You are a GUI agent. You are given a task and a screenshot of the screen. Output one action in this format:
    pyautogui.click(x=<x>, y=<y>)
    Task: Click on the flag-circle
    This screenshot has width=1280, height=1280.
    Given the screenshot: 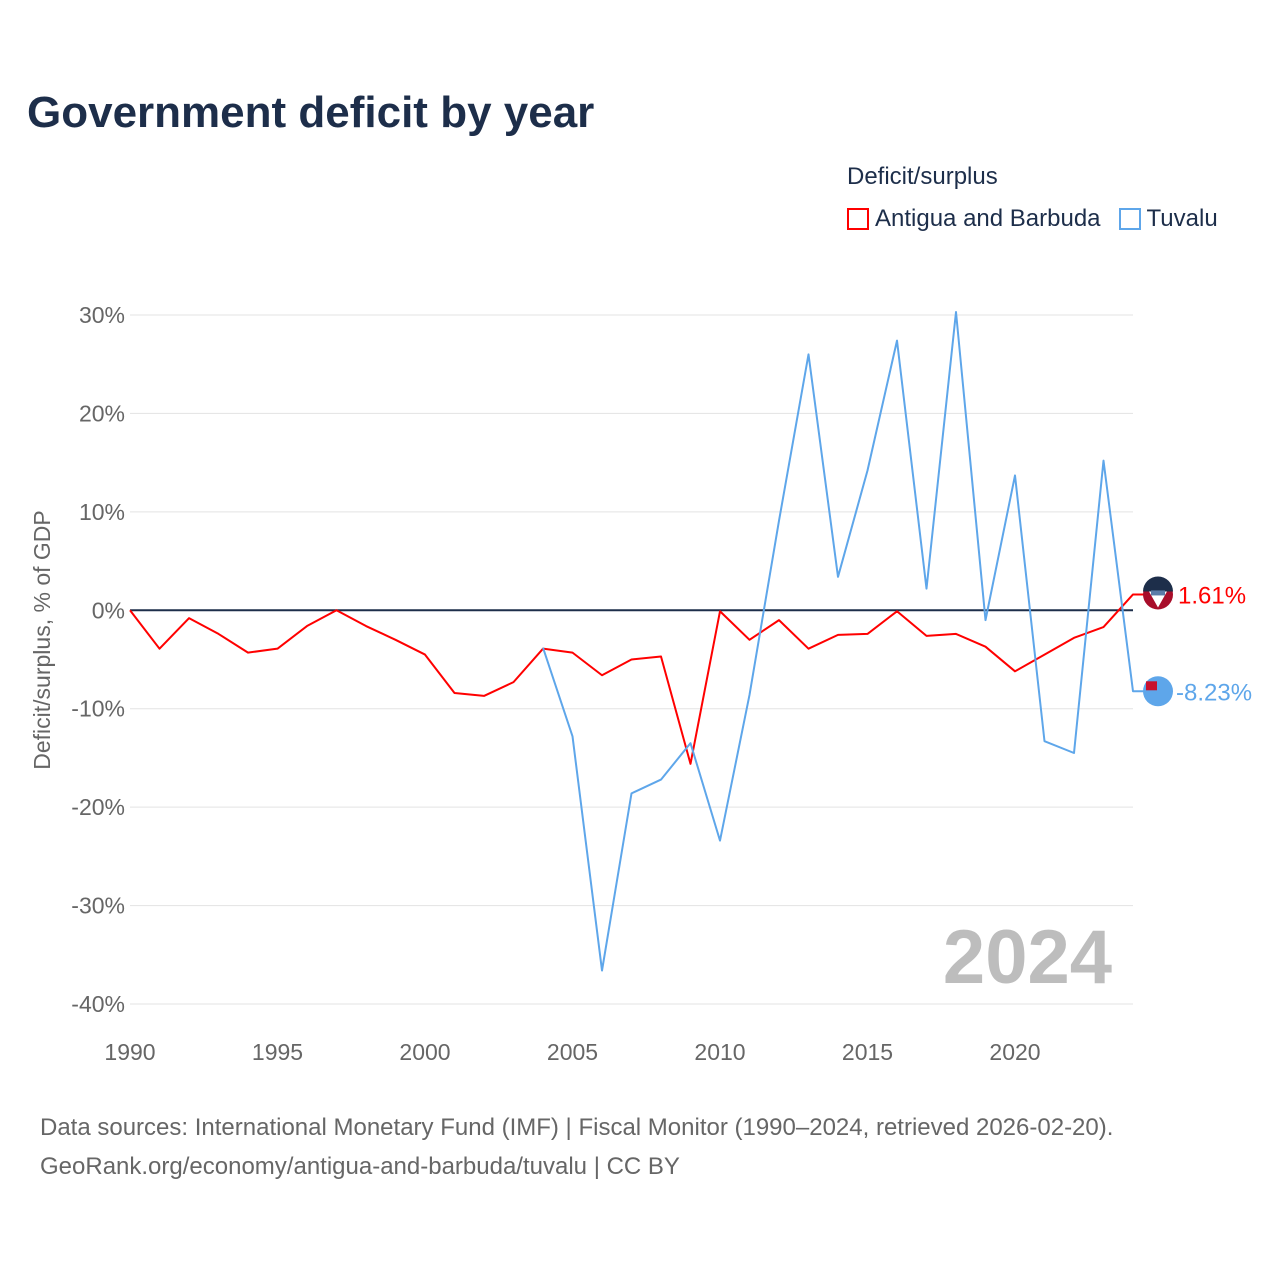 What is the action you would take?
    pyautogui.click(x=1158, y=691)
    